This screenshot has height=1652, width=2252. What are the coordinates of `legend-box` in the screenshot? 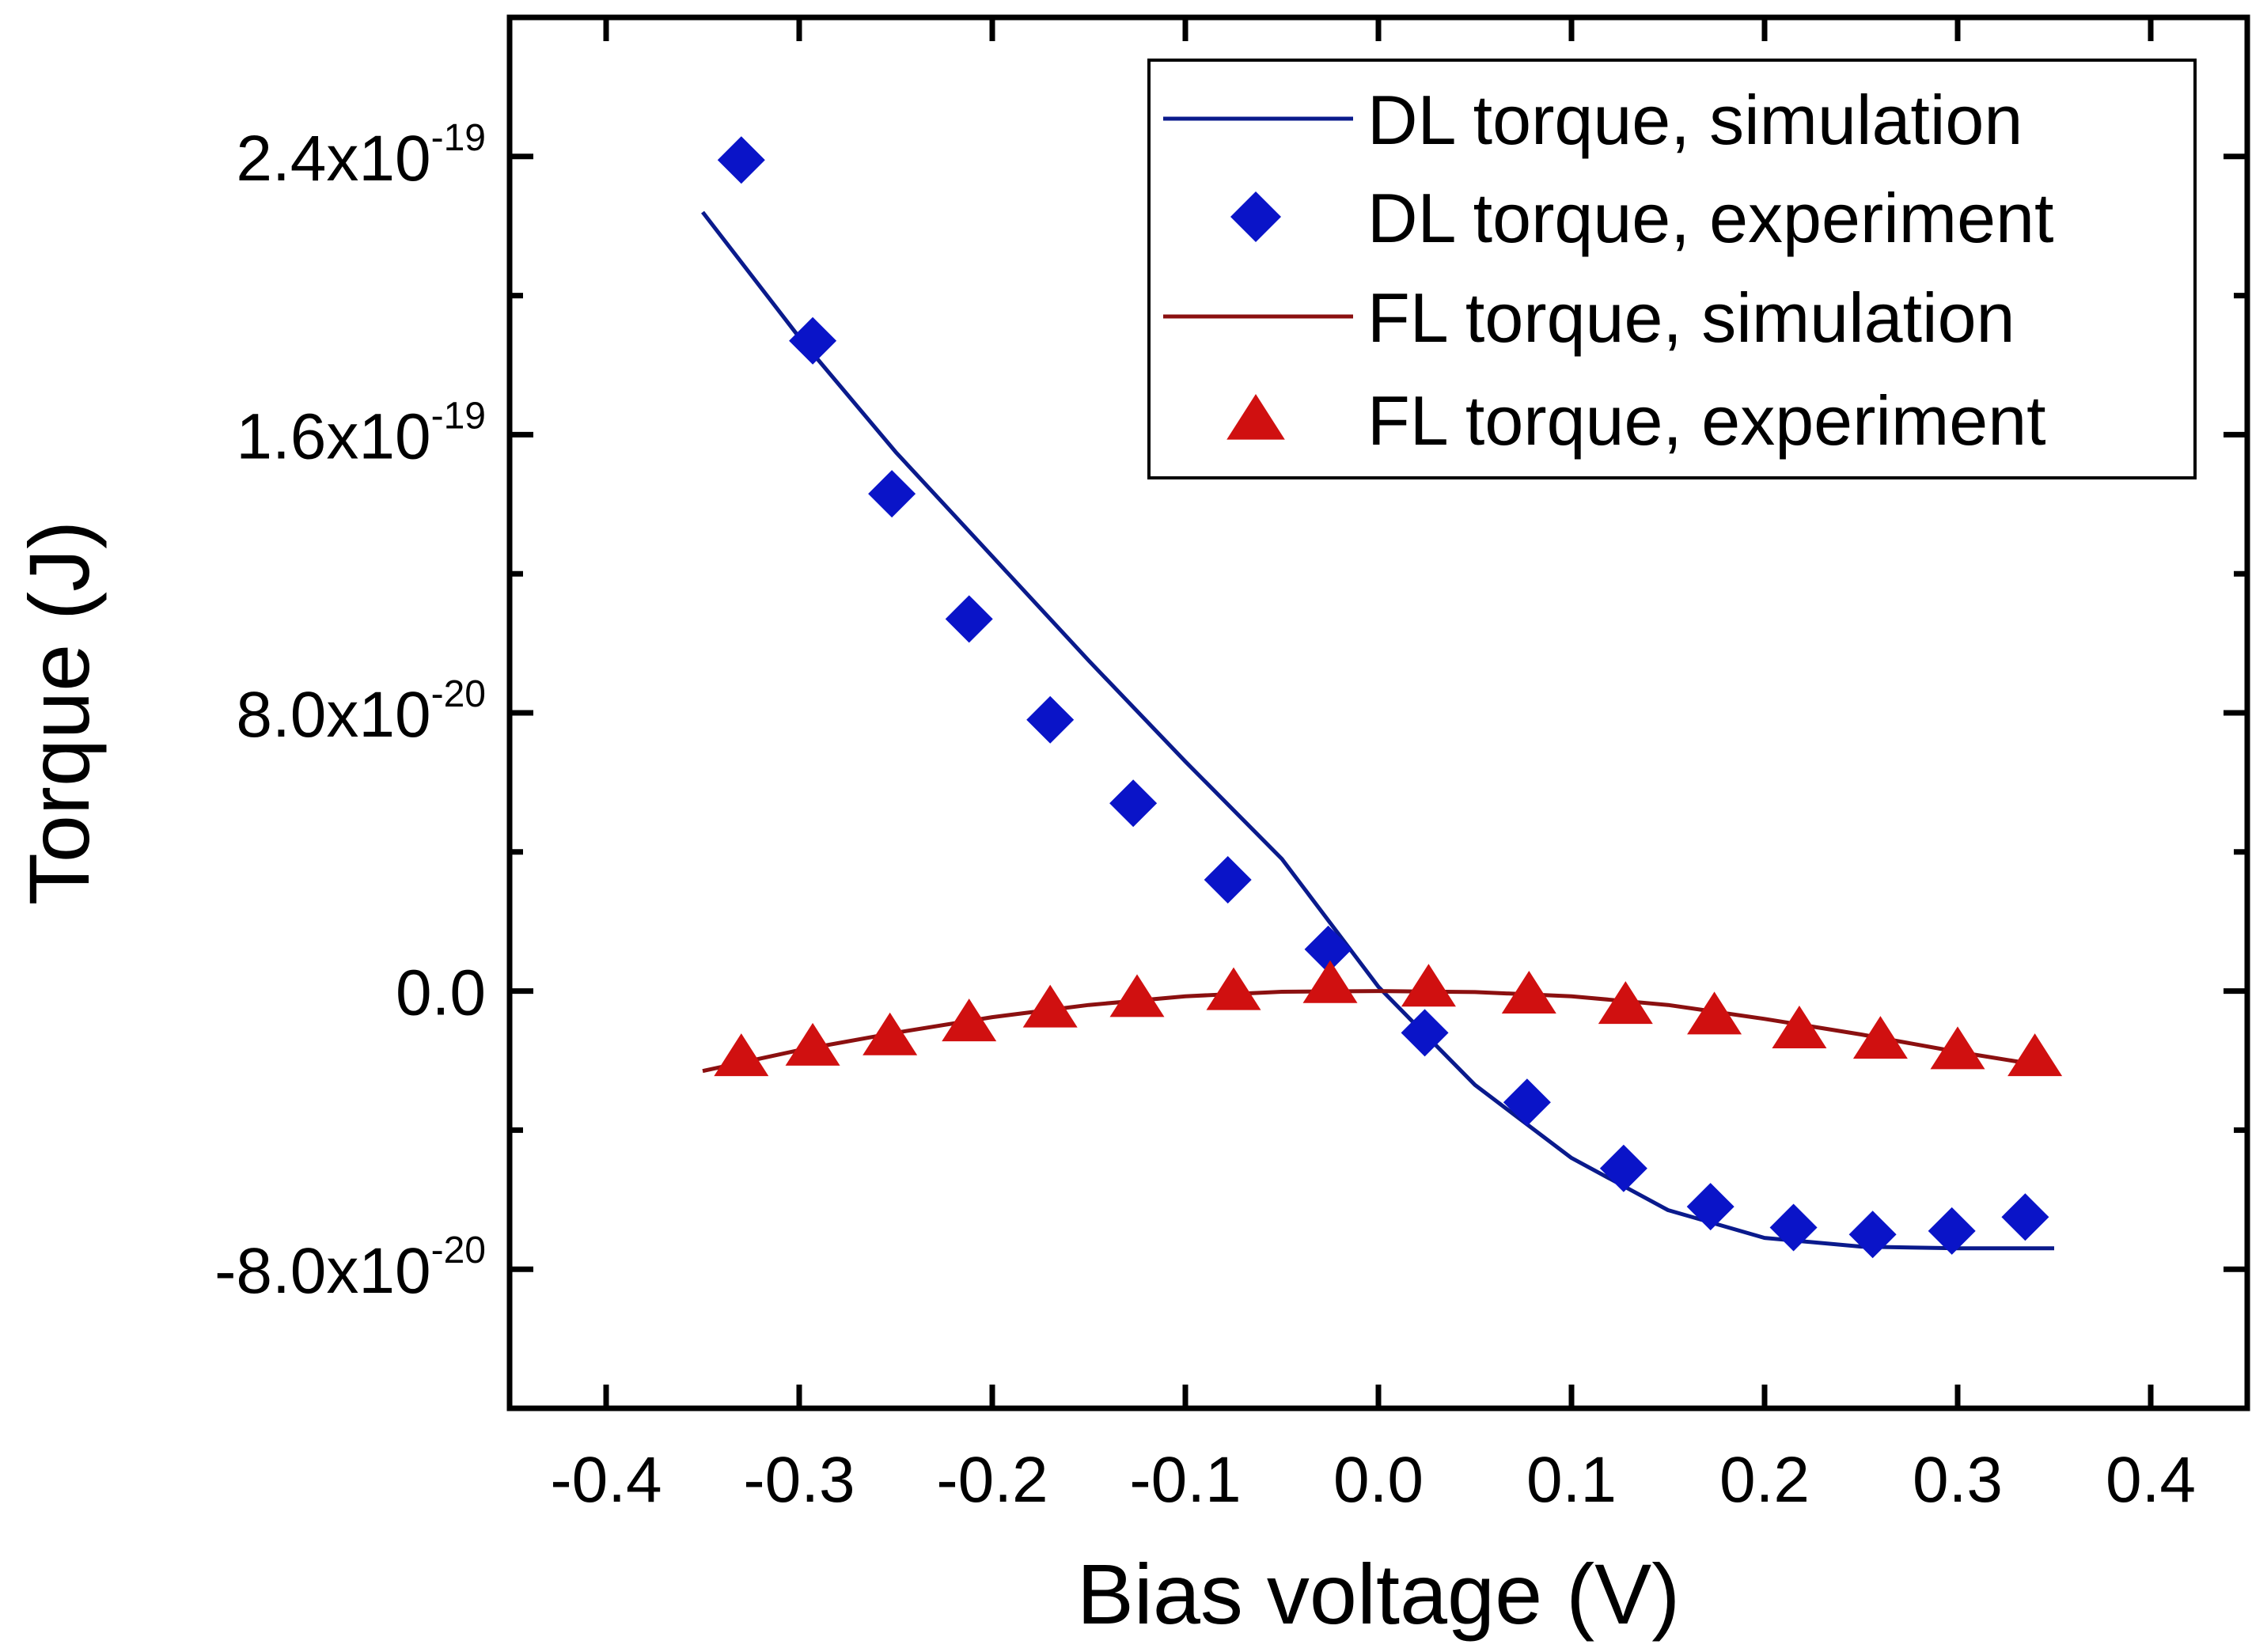 It's located at (1672, 269).